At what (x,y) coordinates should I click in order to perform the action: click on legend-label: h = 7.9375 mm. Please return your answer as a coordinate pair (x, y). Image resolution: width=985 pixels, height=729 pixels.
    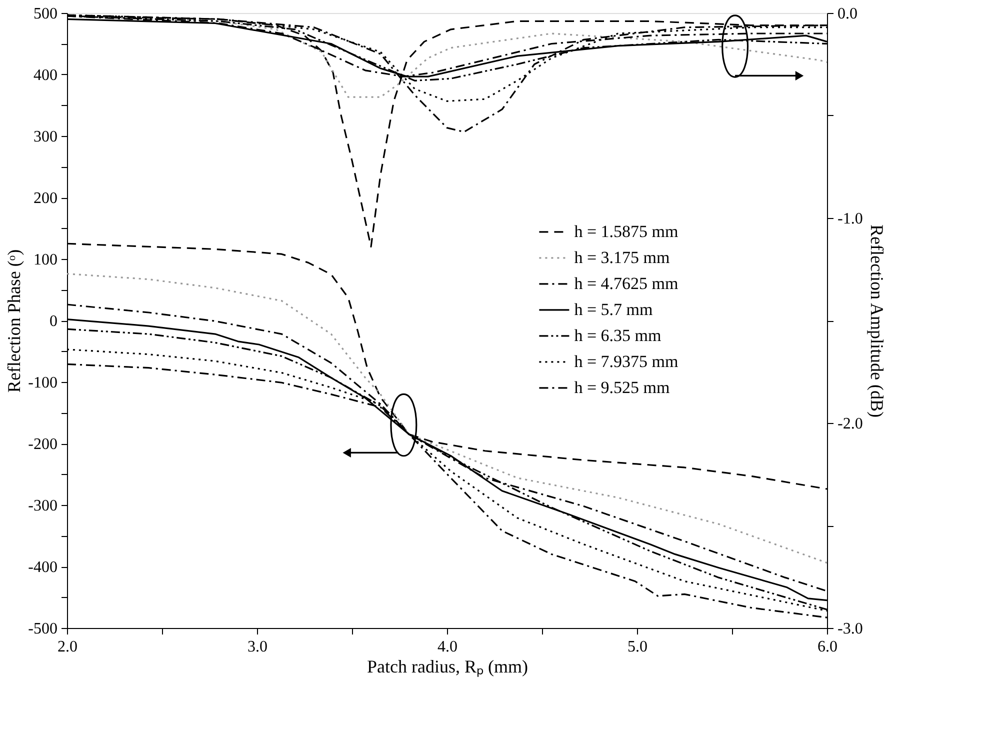
    Looking at the image, I should click on (626, 361).